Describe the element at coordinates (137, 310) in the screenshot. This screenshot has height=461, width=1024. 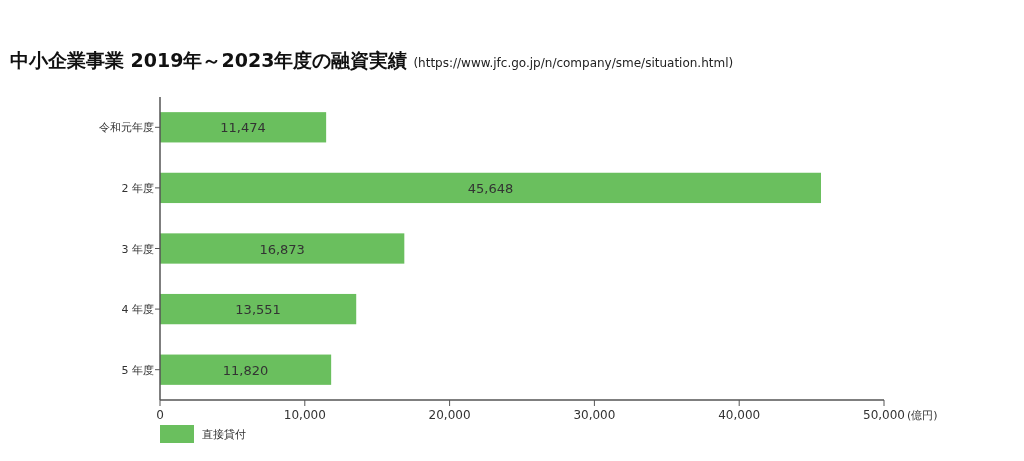
I see `y-tick-label: 4 年度` at that location.